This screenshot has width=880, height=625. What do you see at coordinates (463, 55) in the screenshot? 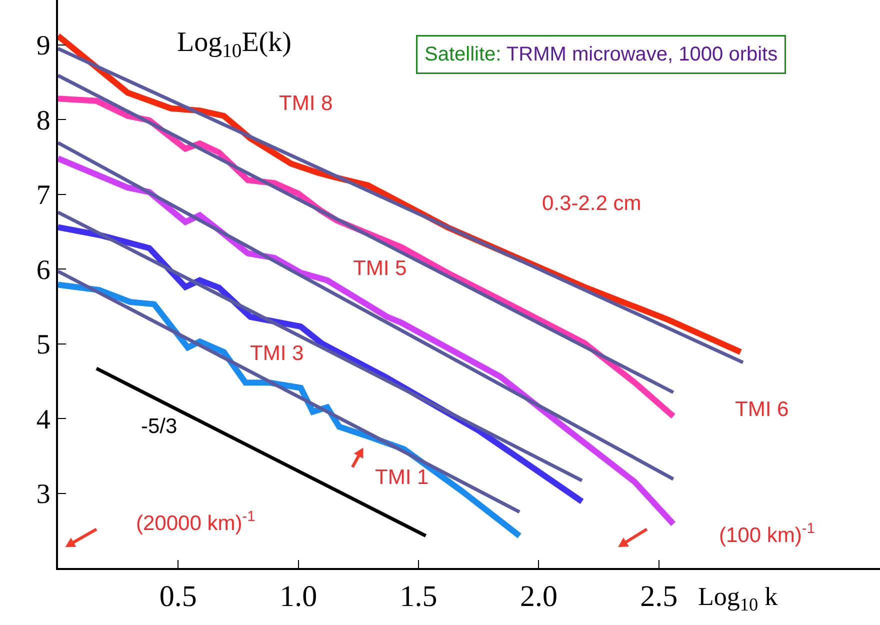
I see `text: Satellite:` at bounding box center [463, 55].